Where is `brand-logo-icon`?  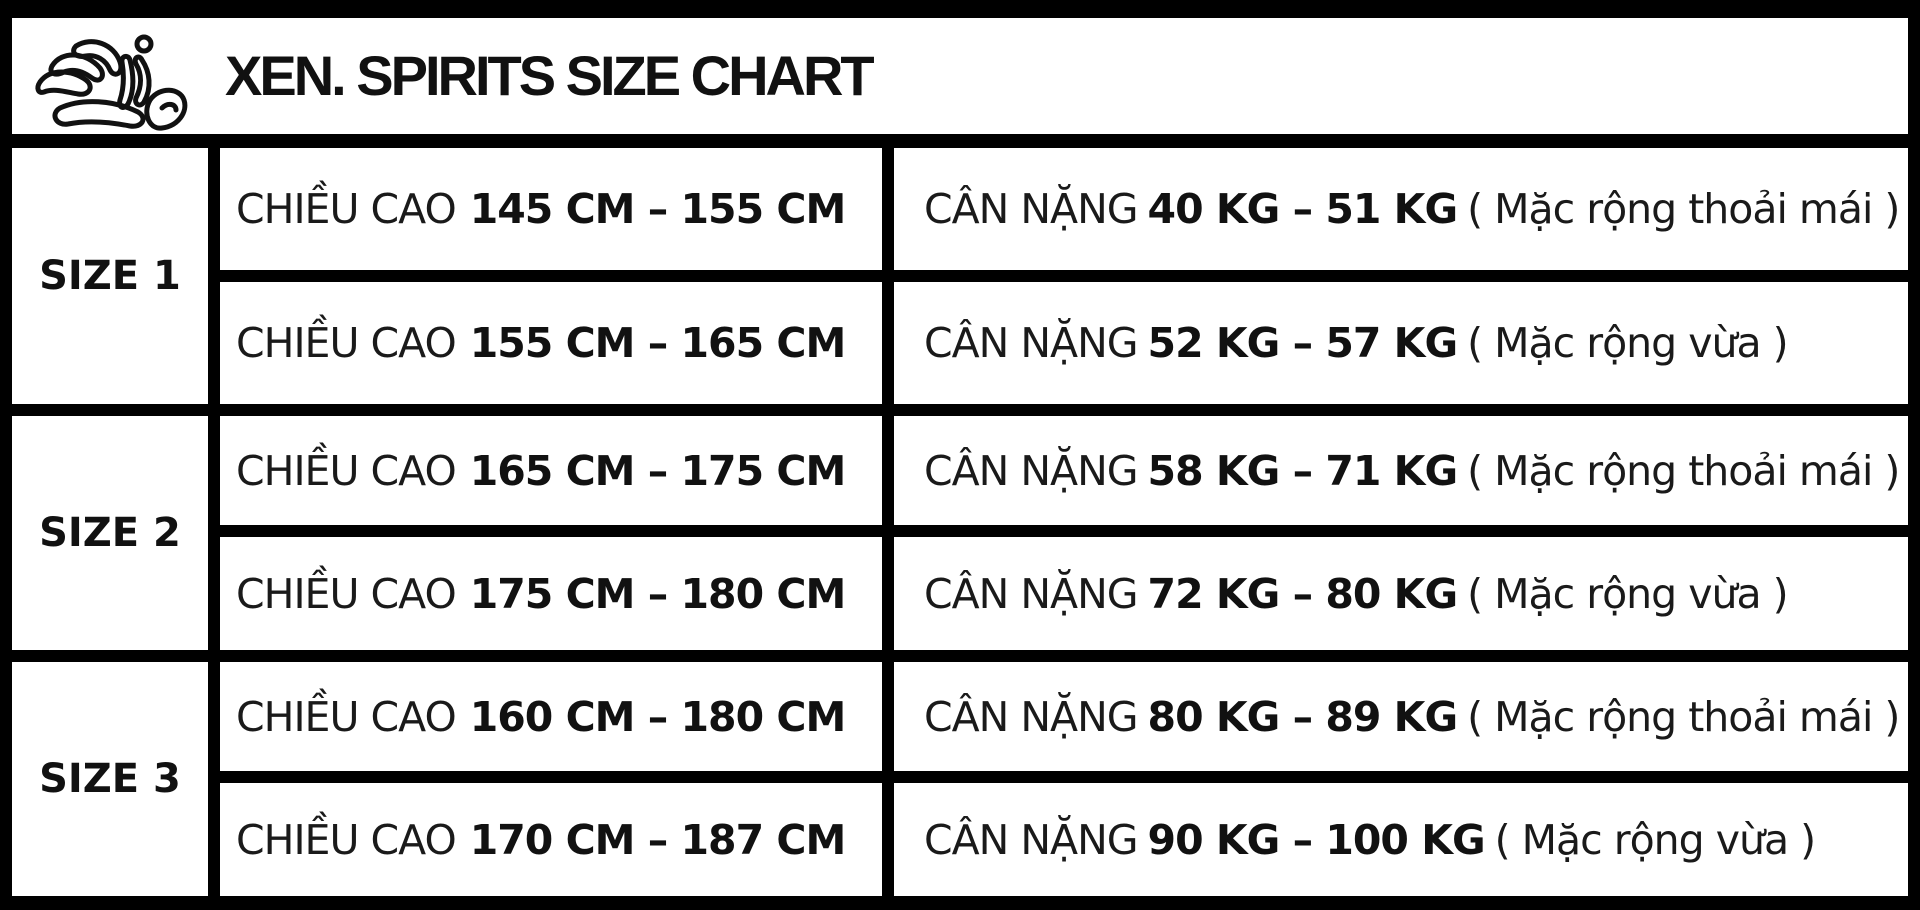
brand-logo-icon is located at coordinates (111, 82).